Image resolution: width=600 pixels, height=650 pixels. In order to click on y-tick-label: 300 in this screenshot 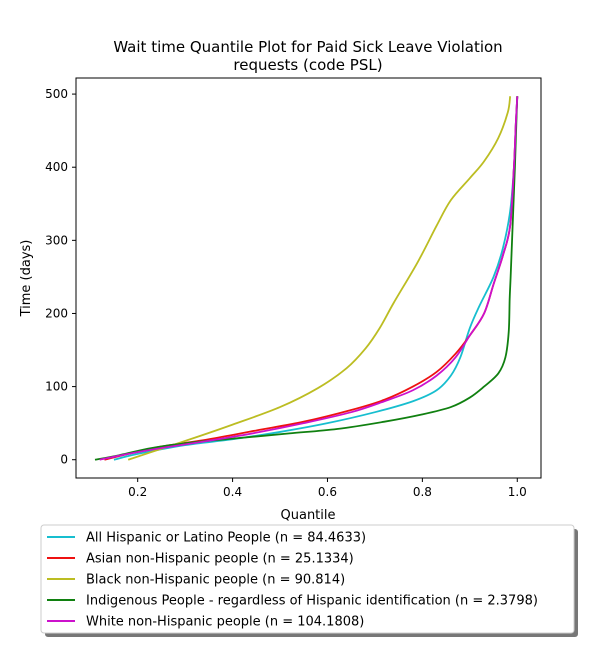, I will do `click(56, 240)`.